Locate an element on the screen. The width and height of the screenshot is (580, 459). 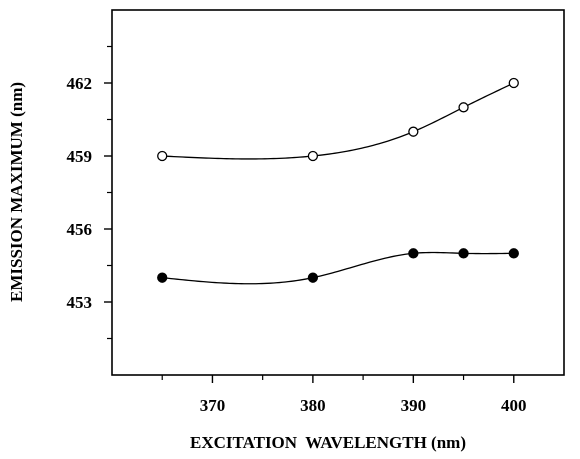
y-tick-label: 459 is located at coordinates (80, 156).